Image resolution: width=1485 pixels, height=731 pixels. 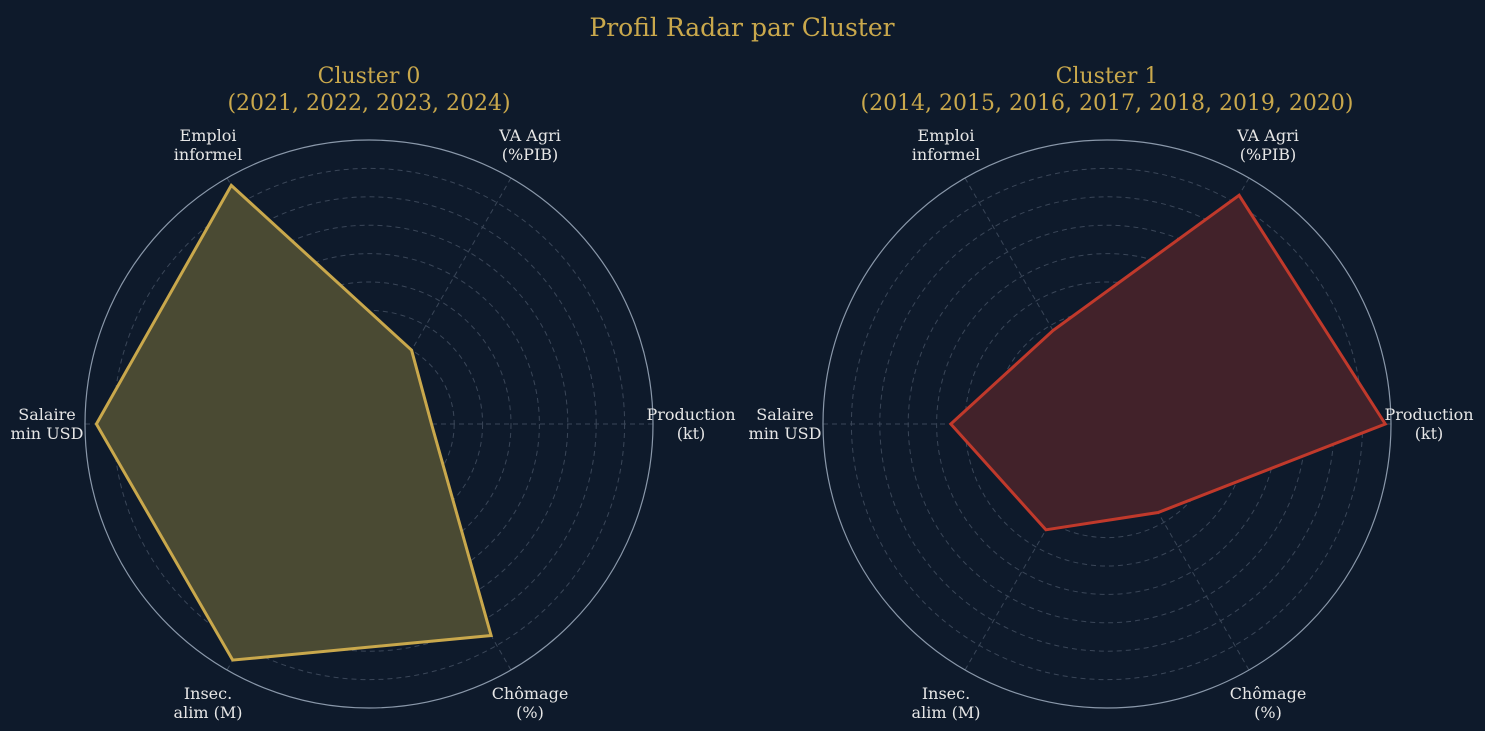 What do you see at coordinates (1107, 76) in the screenshot?
I see `chart-title-line1: Cluster 1` at bounding box center [1107, 76].